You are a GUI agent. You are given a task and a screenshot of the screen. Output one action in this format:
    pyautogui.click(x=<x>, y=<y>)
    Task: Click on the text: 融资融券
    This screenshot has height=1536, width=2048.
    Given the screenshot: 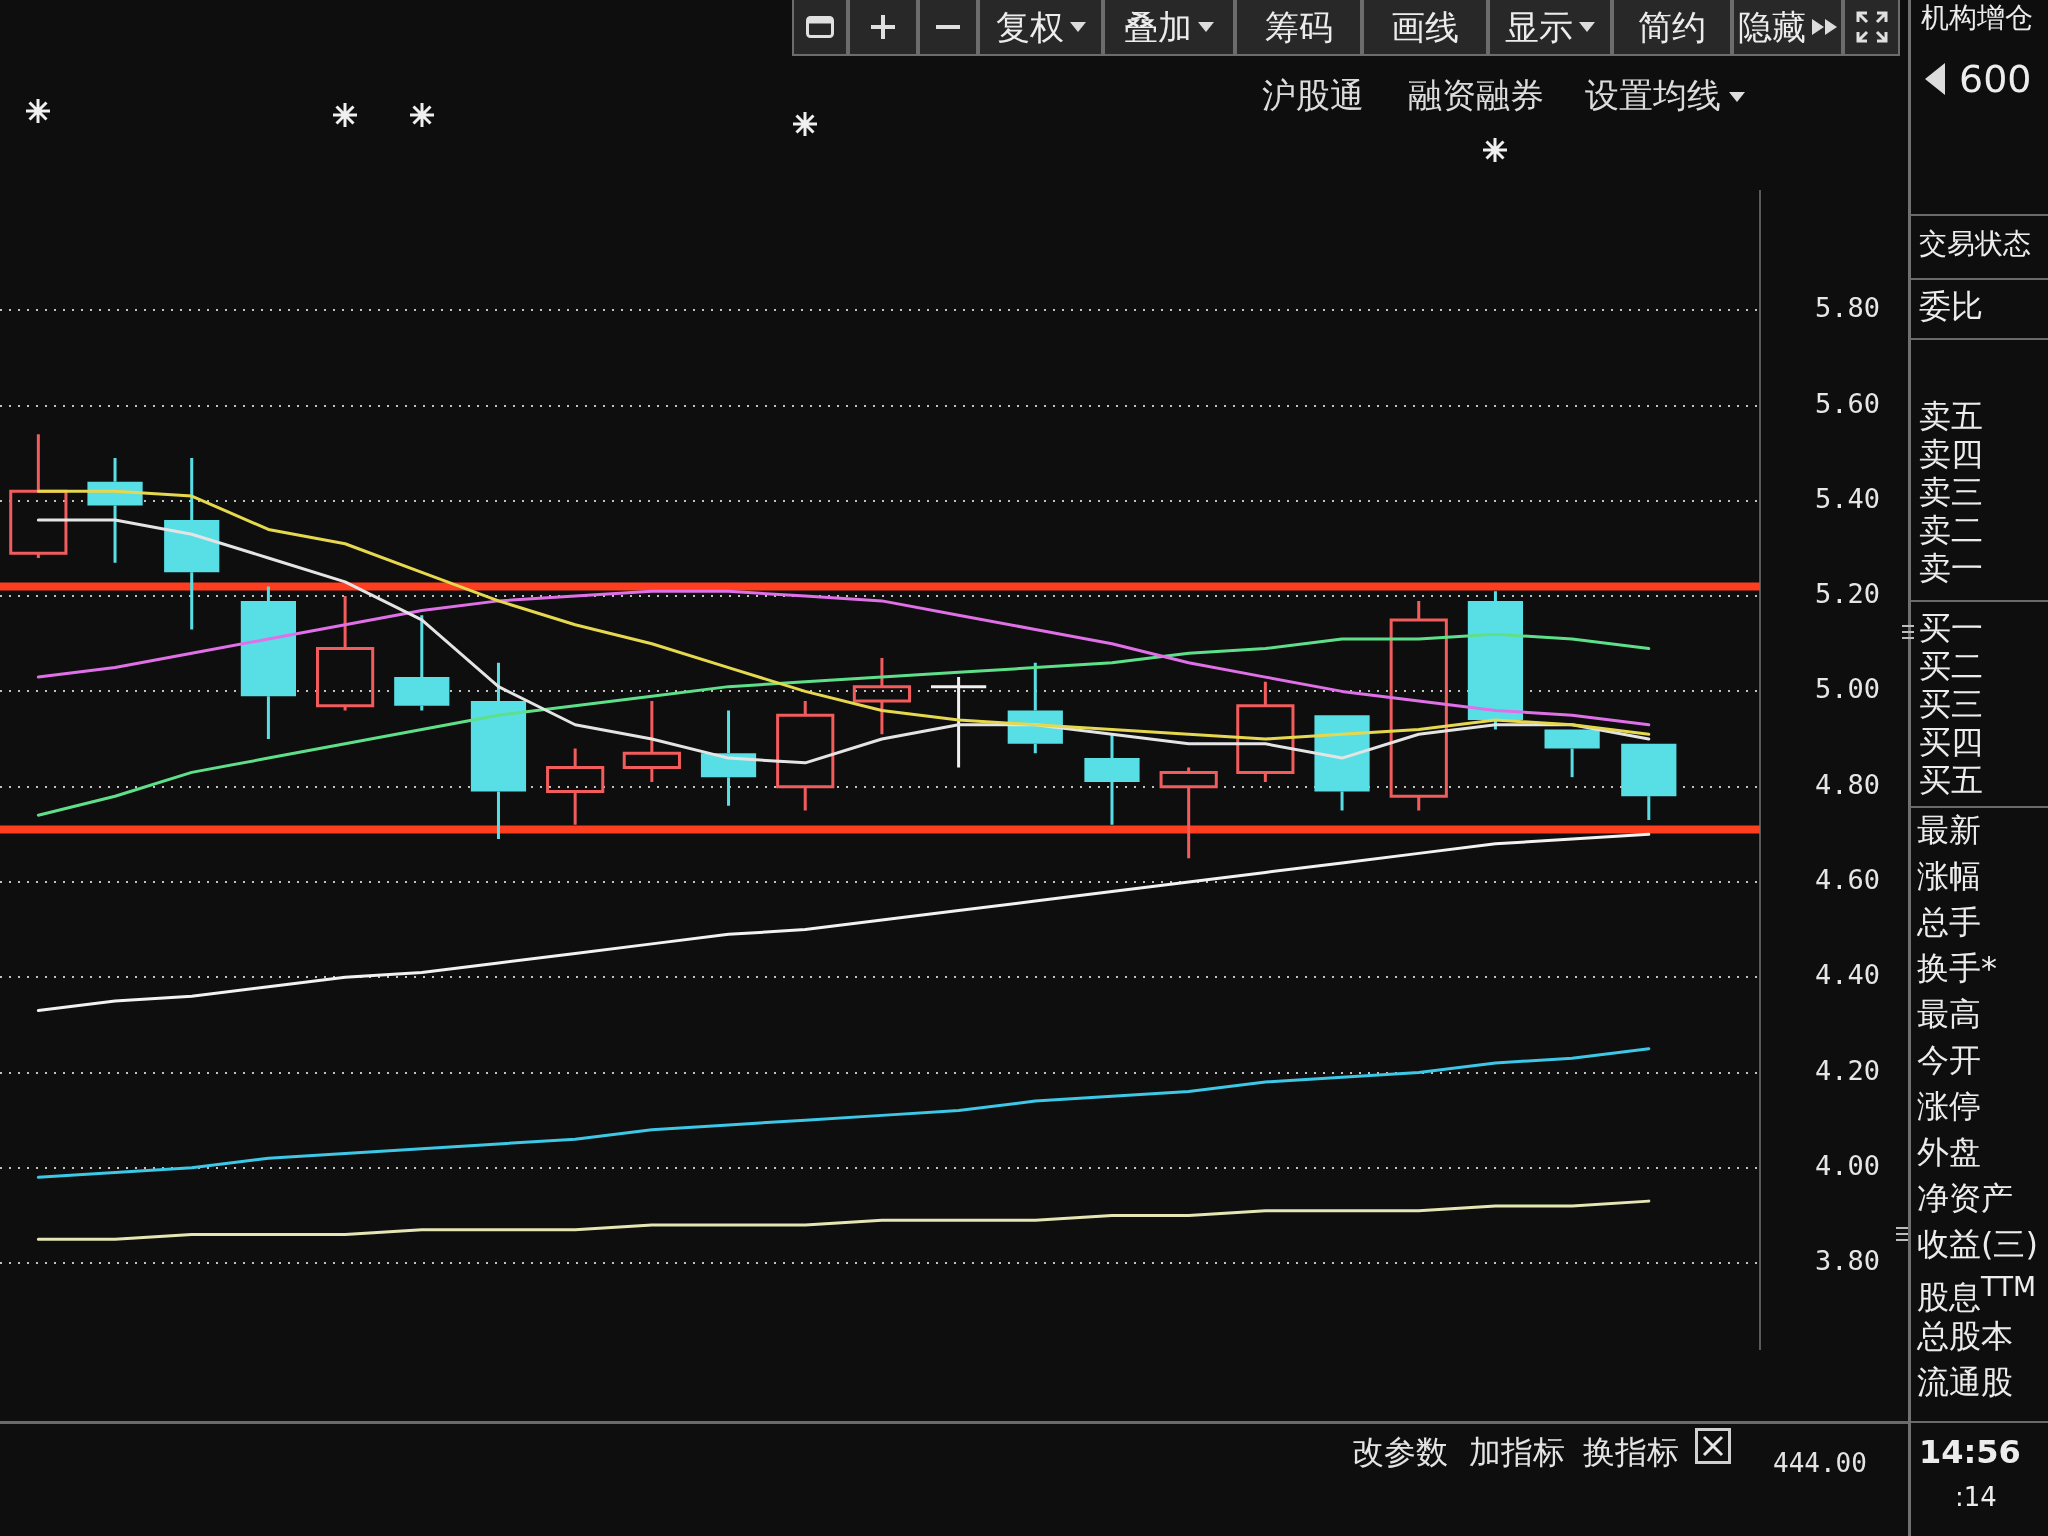 What is the action you would take?
    pyautogui.click(x=1476, y=95)
    